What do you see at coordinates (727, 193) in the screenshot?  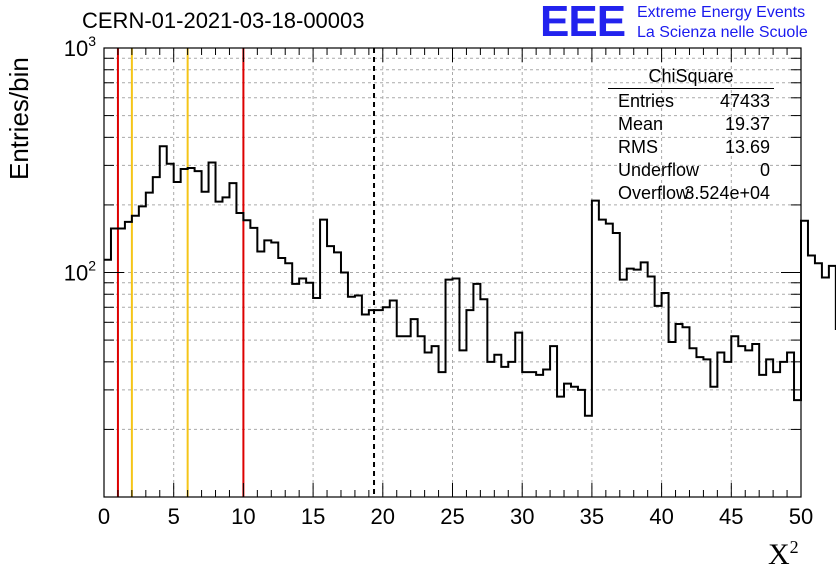 I see `stats-value: 3.524e+04` at bounding box center [727, 193].